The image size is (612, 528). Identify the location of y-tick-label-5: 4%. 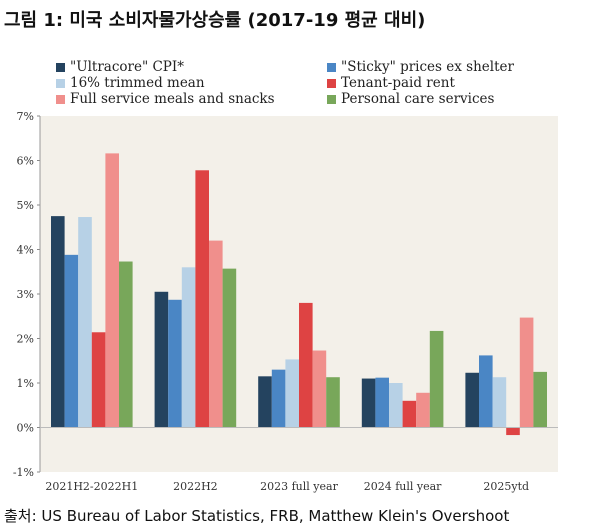
(25, 250).